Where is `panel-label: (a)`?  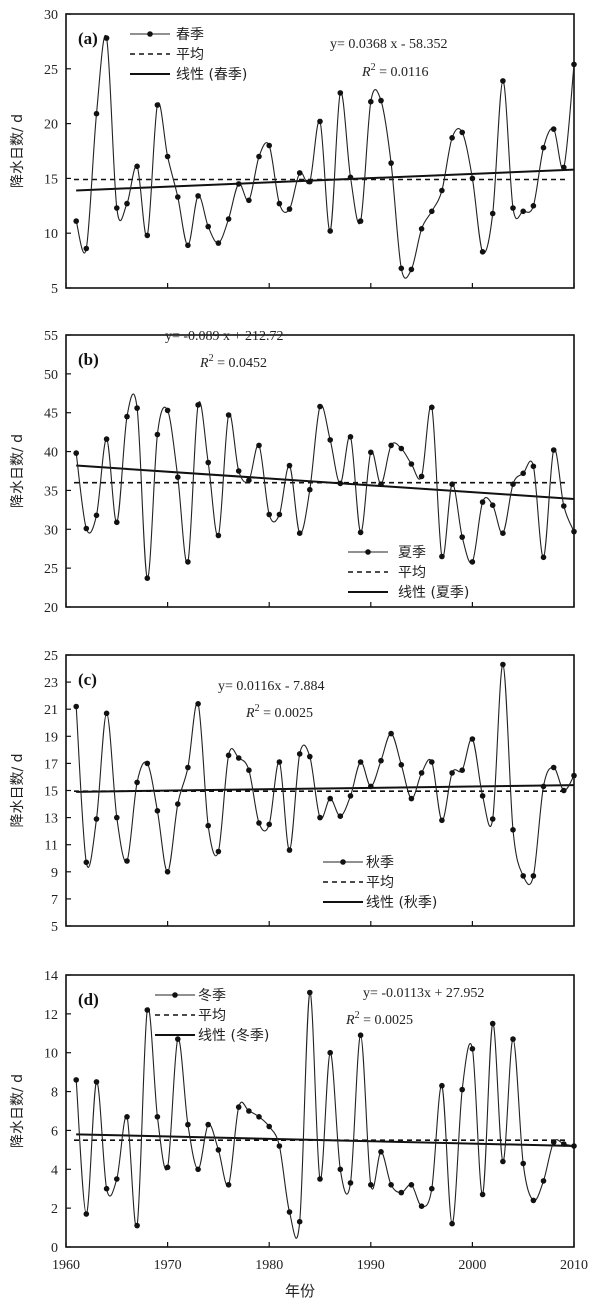 panel-label: (a) is located at coordinates (88, 38).